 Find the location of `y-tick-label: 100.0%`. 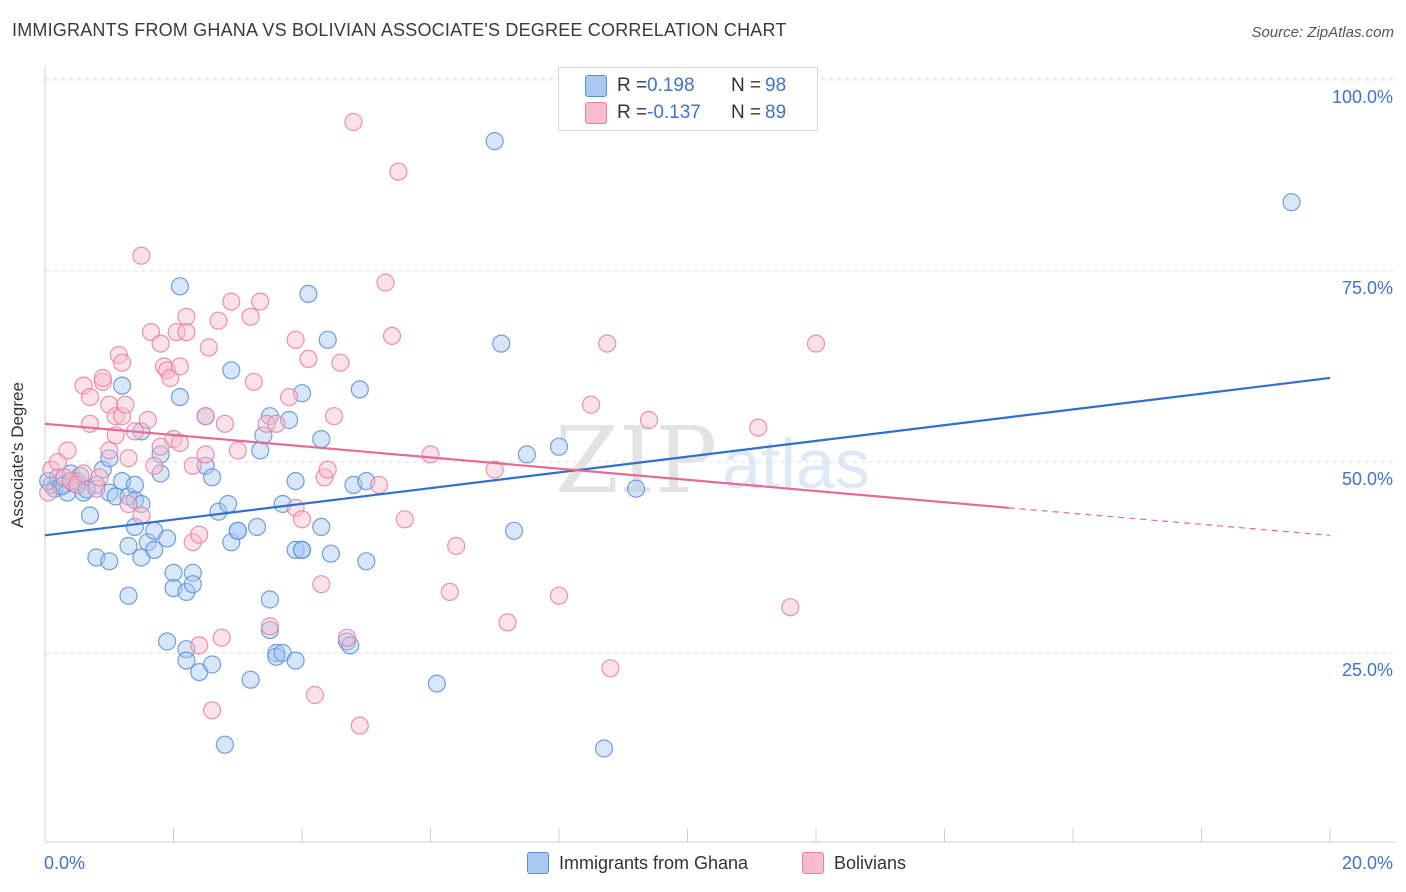

y-tick-label: 100.0% is located at coordinates (1362, 97).